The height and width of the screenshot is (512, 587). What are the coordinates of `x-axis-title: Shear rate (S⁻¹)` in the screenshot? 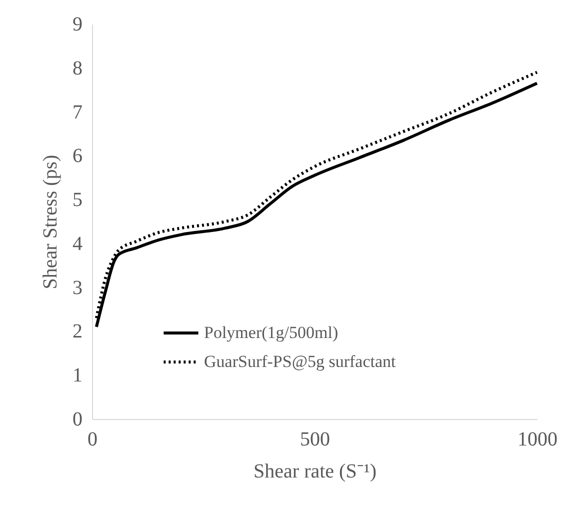 It's located at (315, 471).